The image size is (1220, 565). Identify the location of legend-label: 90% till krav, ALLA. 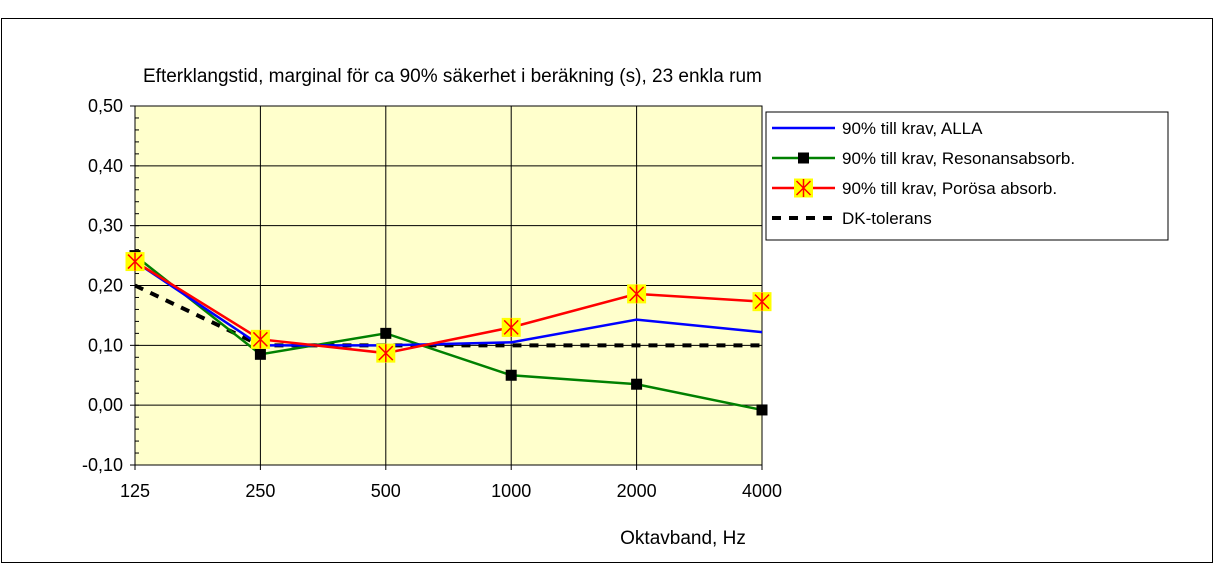
(912, 128).